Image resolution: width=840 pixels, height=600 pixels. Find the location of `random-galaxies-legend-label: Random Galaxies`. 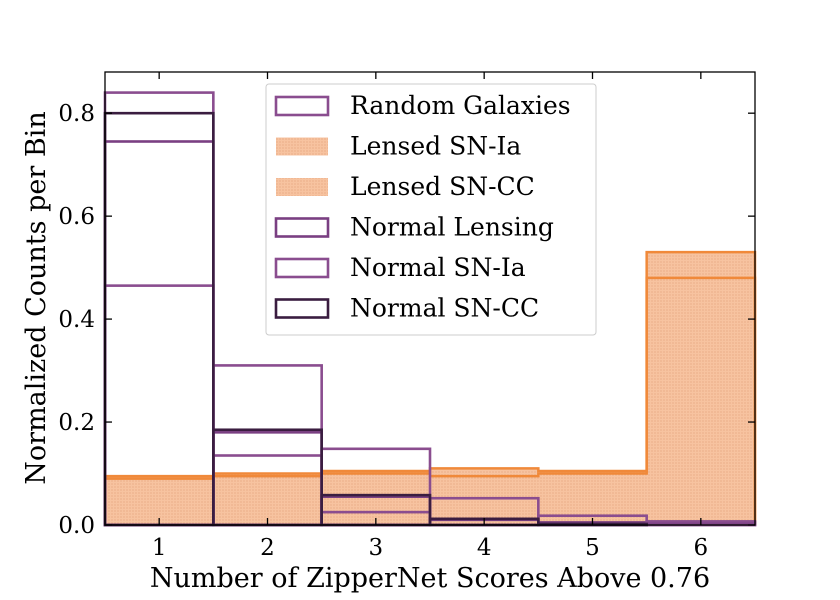

random-galaxies-legend-label: Random Galaxies is located at coordinates (460, 105).